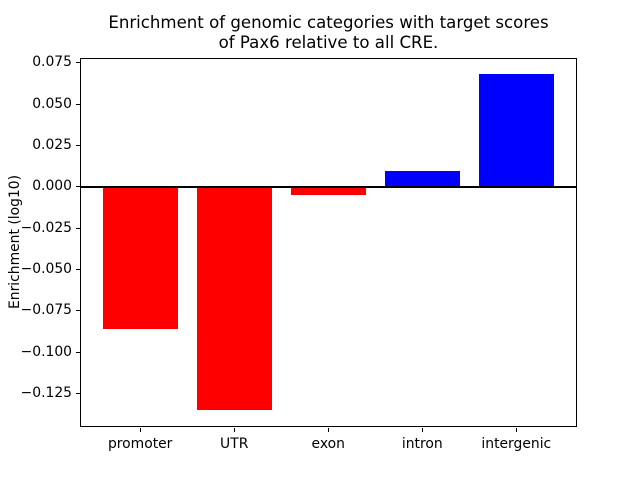 Image resolution: width=640 pixels, height=480 pixels. I want to click on bar-intergenic, so click(516, 130).